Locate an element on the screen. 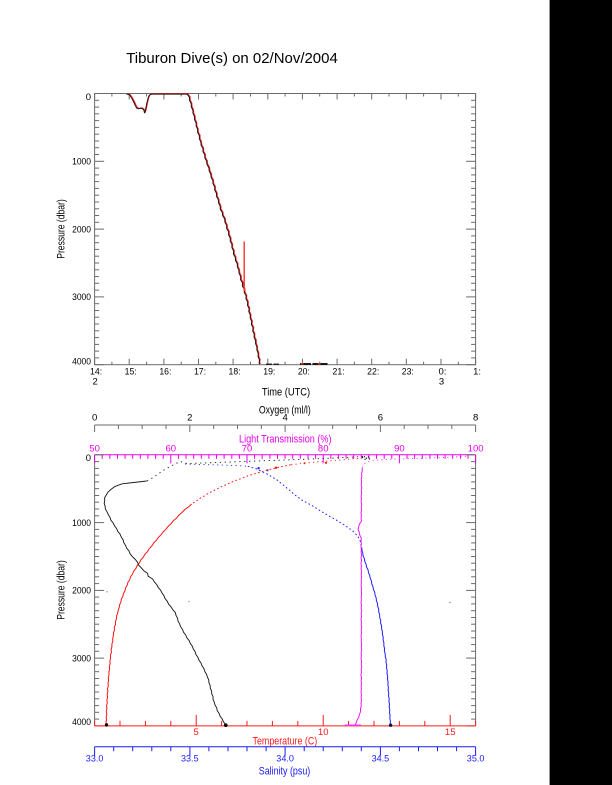 Image resolution: width=612 pixels, height=785 pixels. svg-text: 4 is located at coordinates (284, 418).